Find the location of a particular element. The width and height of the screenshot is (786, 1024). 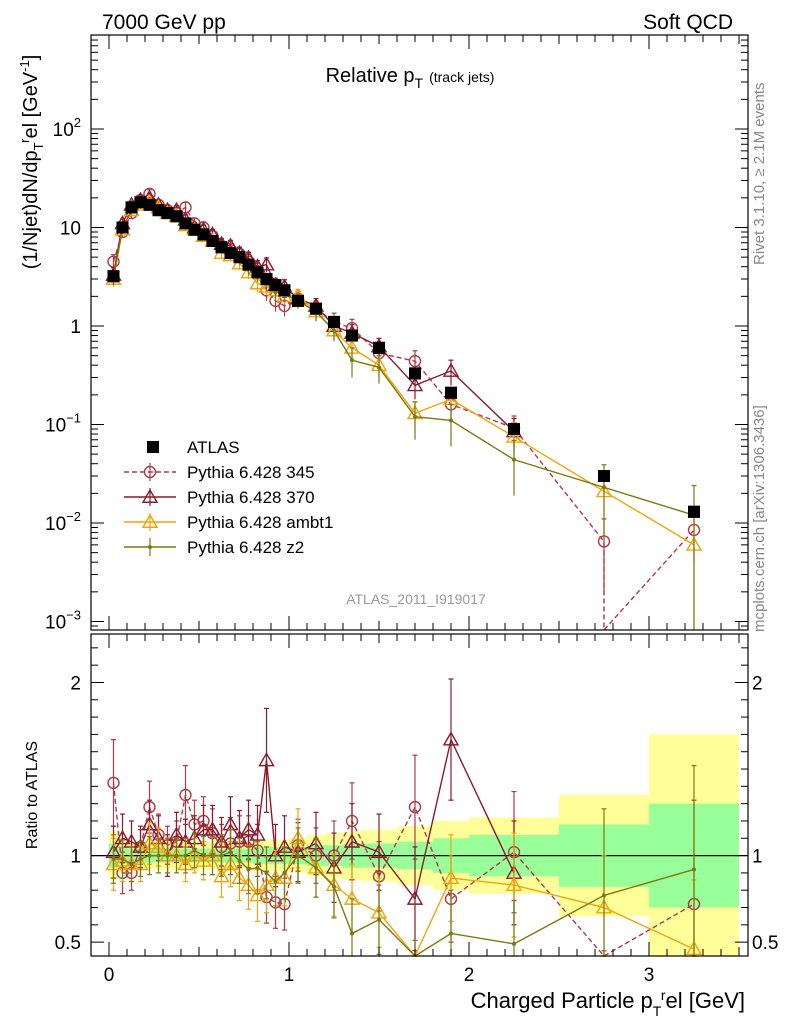

ratio-y-axis-label: Ratio to ATLAS is located at coordinates (32, 795).